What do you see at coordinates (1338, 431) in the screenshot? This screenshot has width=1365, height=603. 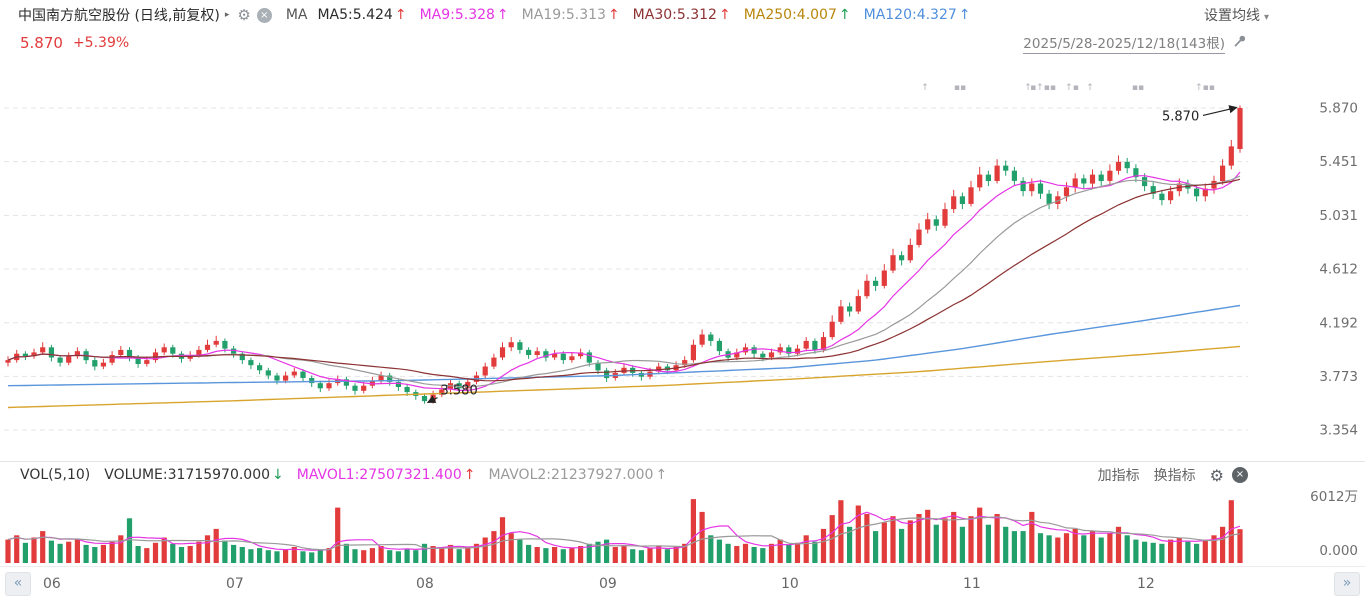 I see `svg-text: 3.354` at bounding box center [1338, 431].